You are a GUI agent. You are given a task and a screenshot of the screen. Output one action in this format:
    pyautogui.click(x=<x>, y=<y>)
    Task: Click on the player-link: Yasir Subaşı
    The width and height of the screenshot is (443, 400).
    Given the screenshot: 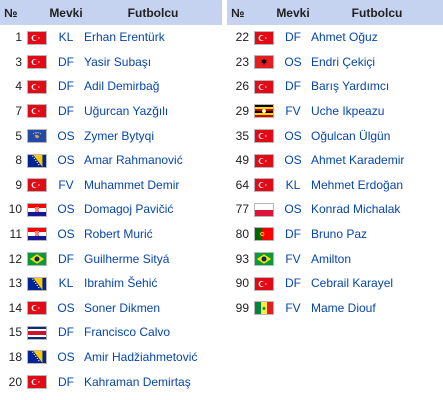 What is the action you would take?
    pyautogui.click(x=118, y=61)
    